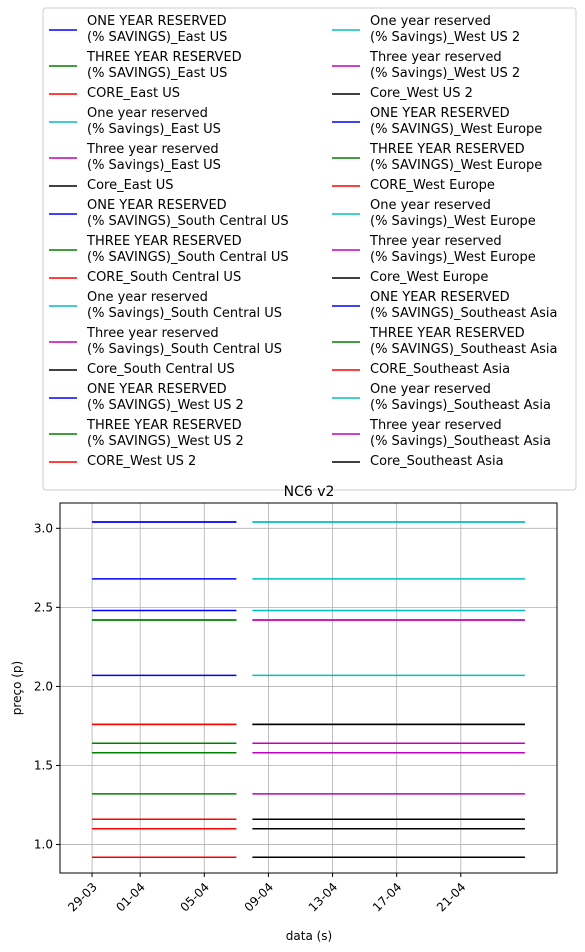 This screenshot has width=585, height=952. I want to click on x-axis: 29-03 01-04 05-04 09-04 13-04 17-04 21-04, so click(267, 894).